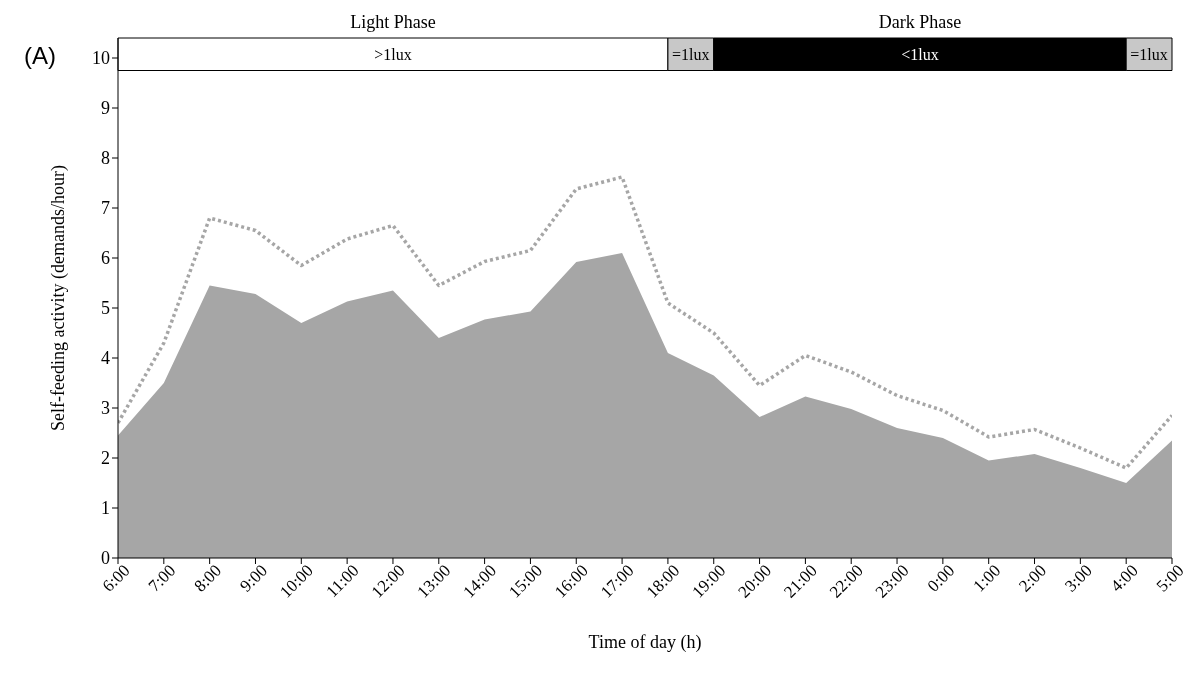 The height and width of the screenshot is (677, 1192). What do you see at coordinates (1078, 578) in the screenshot?
I see `x-tick-label: 3:00` at bounding box center [1078, 578].